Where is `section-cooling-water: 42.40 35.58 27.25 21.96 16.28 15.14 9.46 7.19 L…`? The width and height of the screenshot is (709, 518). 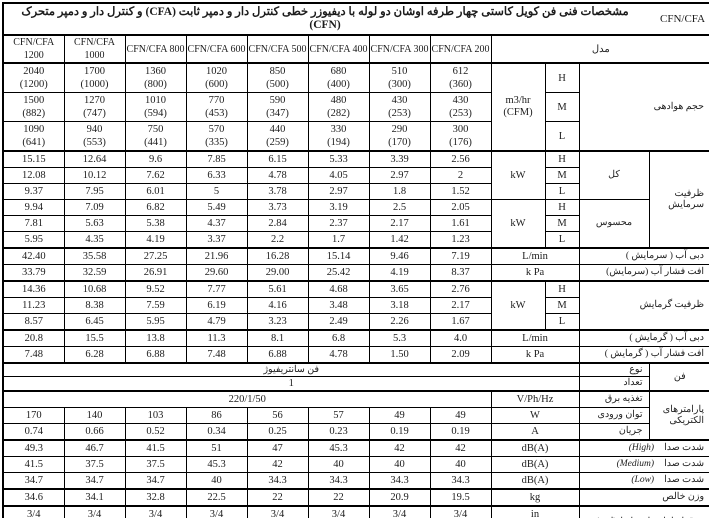
section-cooling-water: 42.40 35.58 27.25 21.96 16.28 15.14 9.46 7.19 L… is located at coordinates (355, 264).